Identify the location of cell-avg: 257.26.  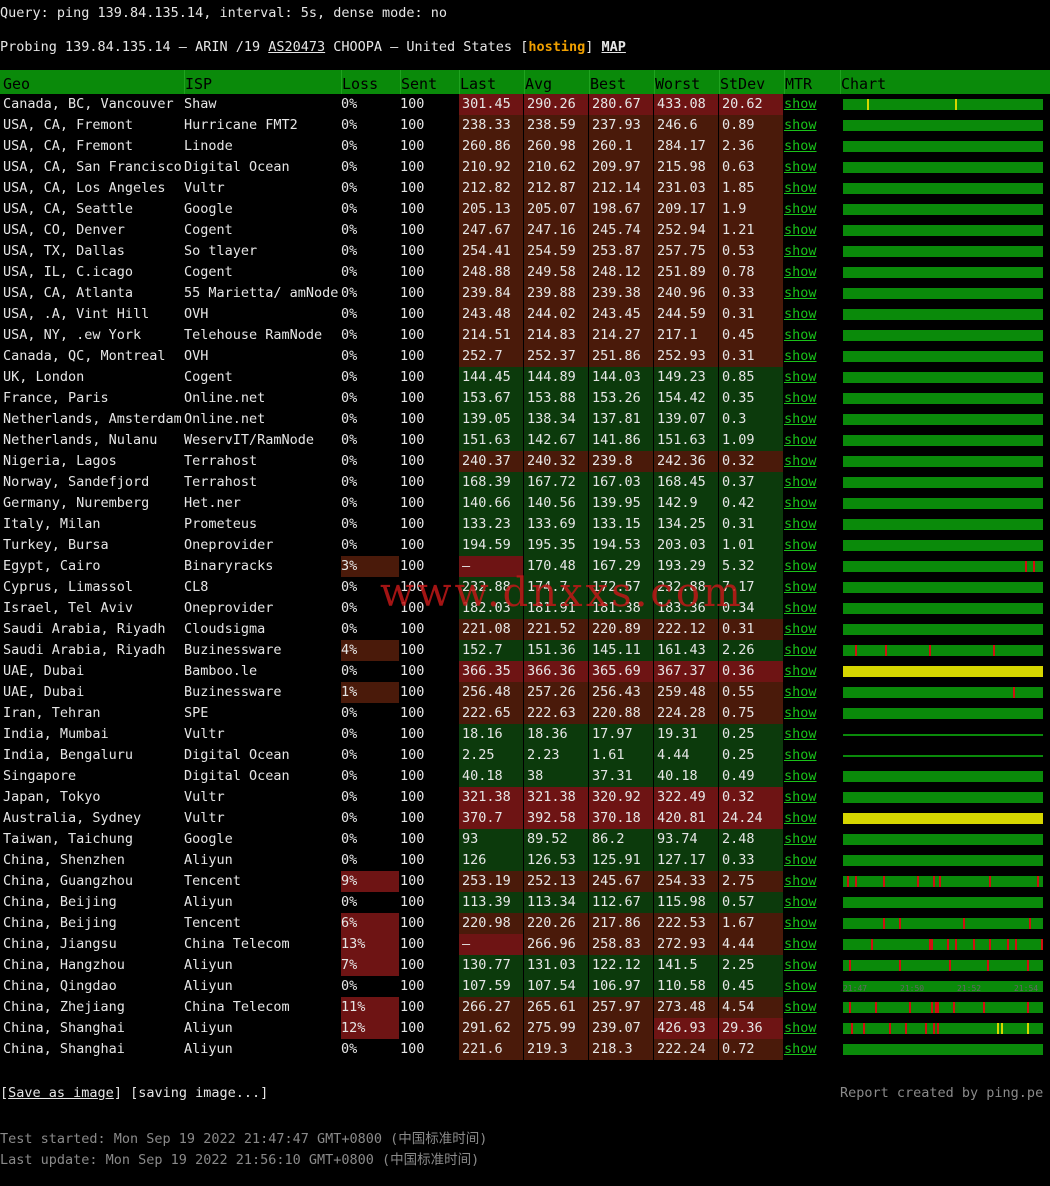
(556, 692).